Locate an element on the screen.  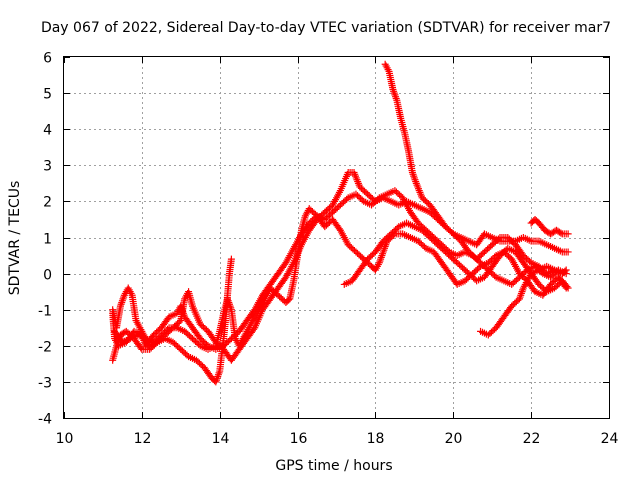
y-tick-label: 5 is located at coordinates (47, 95).